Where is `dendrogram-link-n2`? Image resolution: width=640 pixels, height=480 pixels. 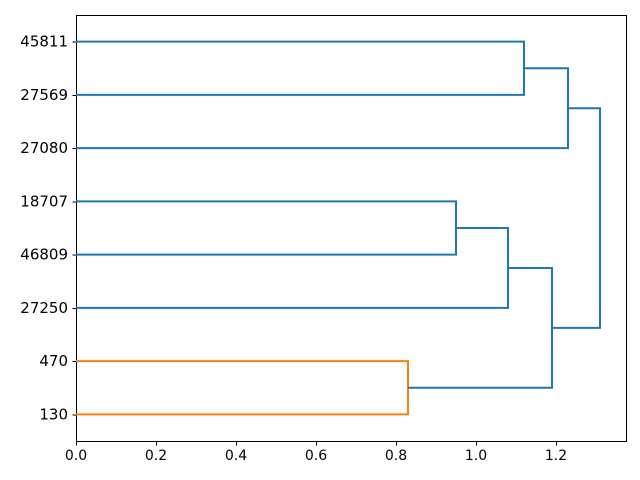
dendrogram-link-n2 is located at coordinates (322, 108).